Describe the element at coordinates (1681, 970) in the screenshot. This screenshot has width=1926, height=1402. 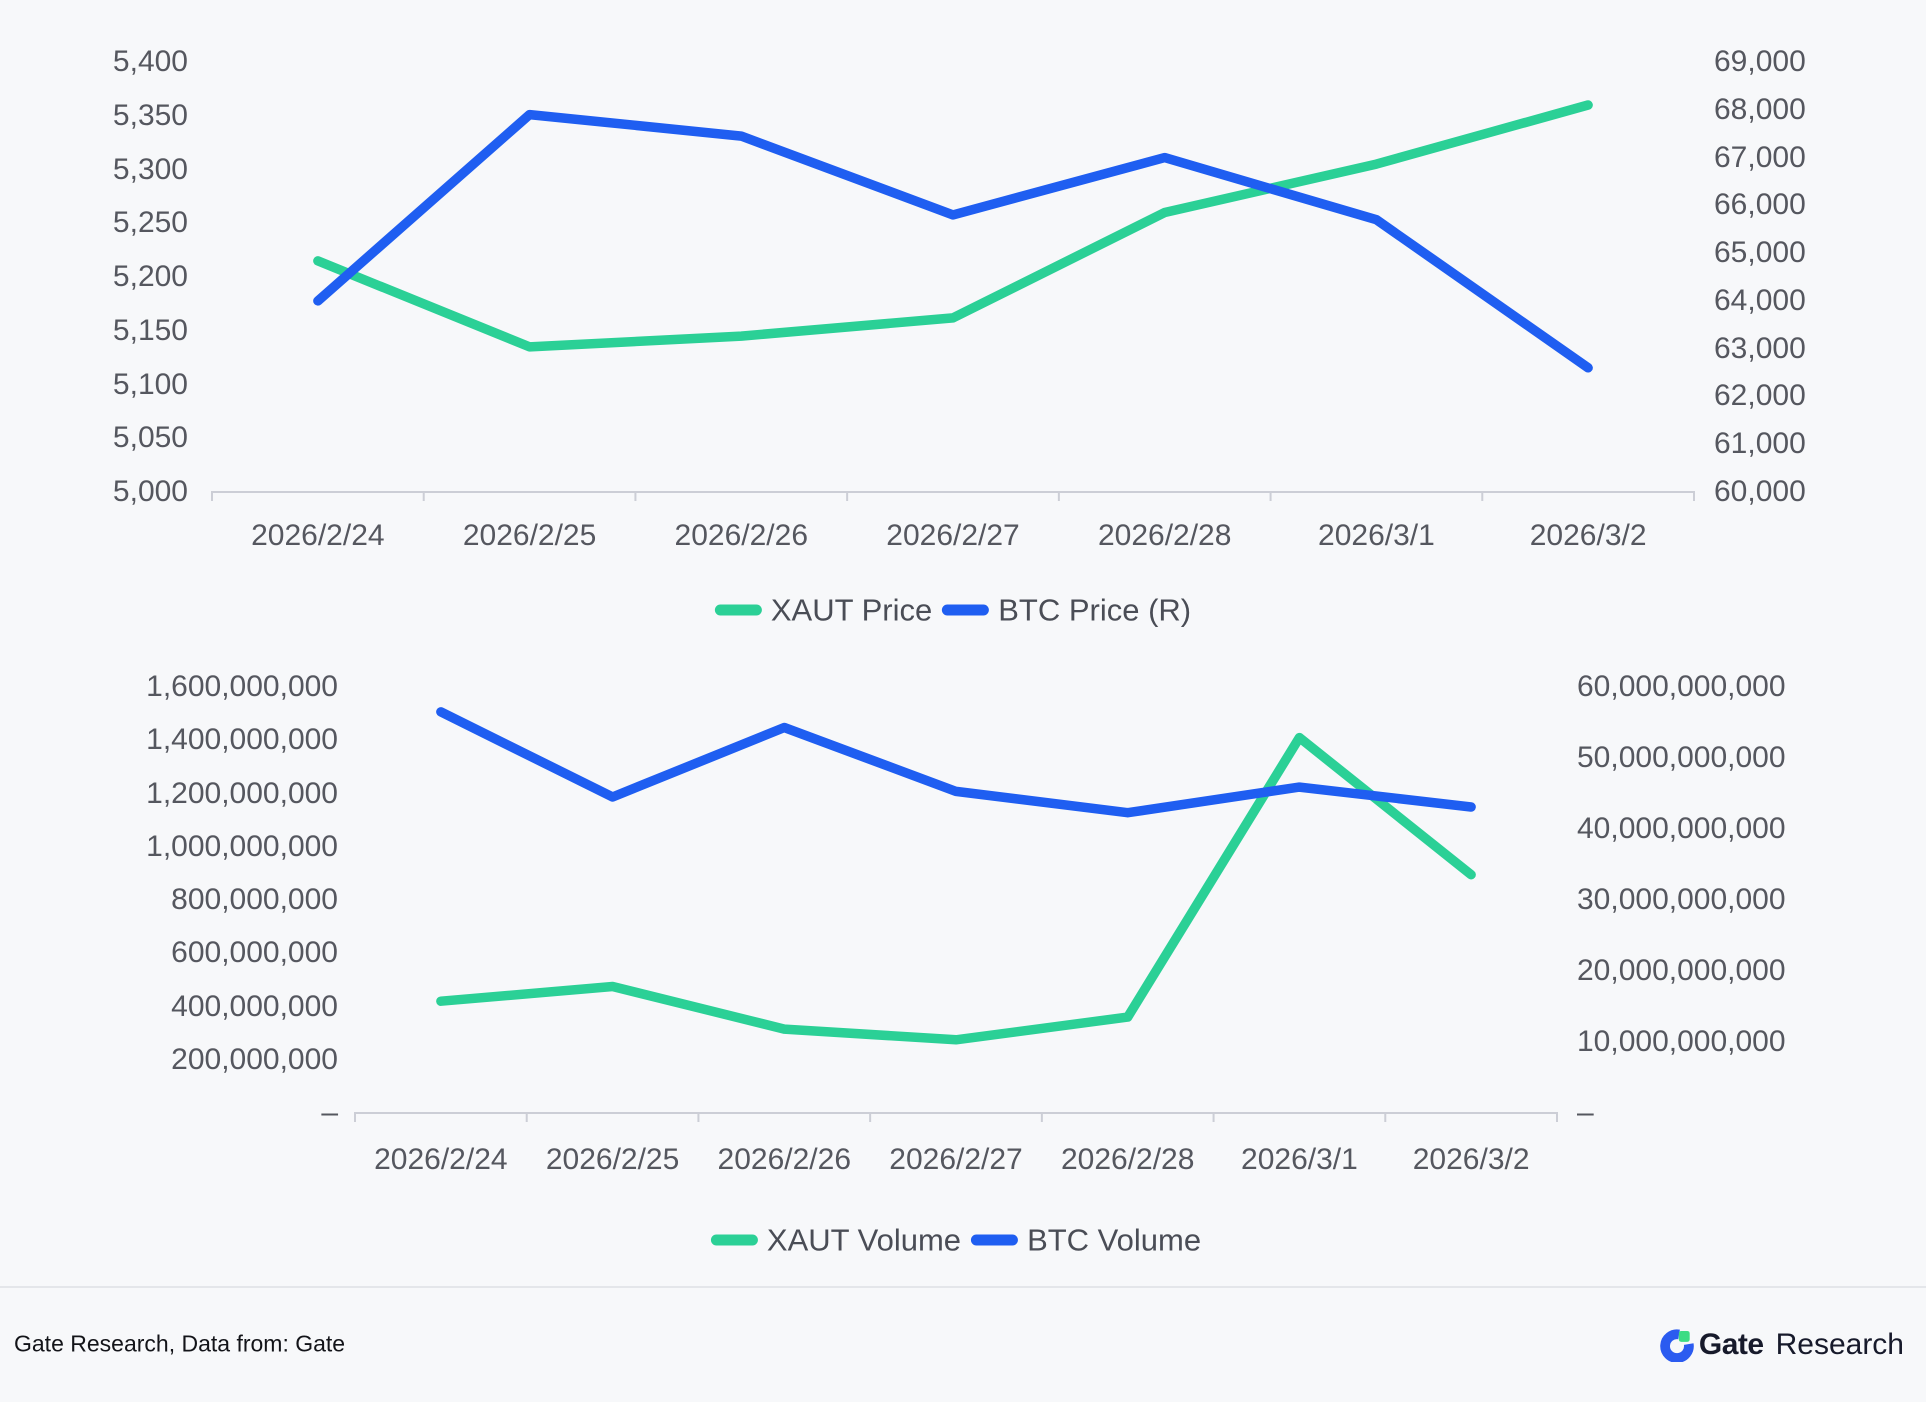
I see `volume-right-axis-label: 20,000,000,000` at that location.